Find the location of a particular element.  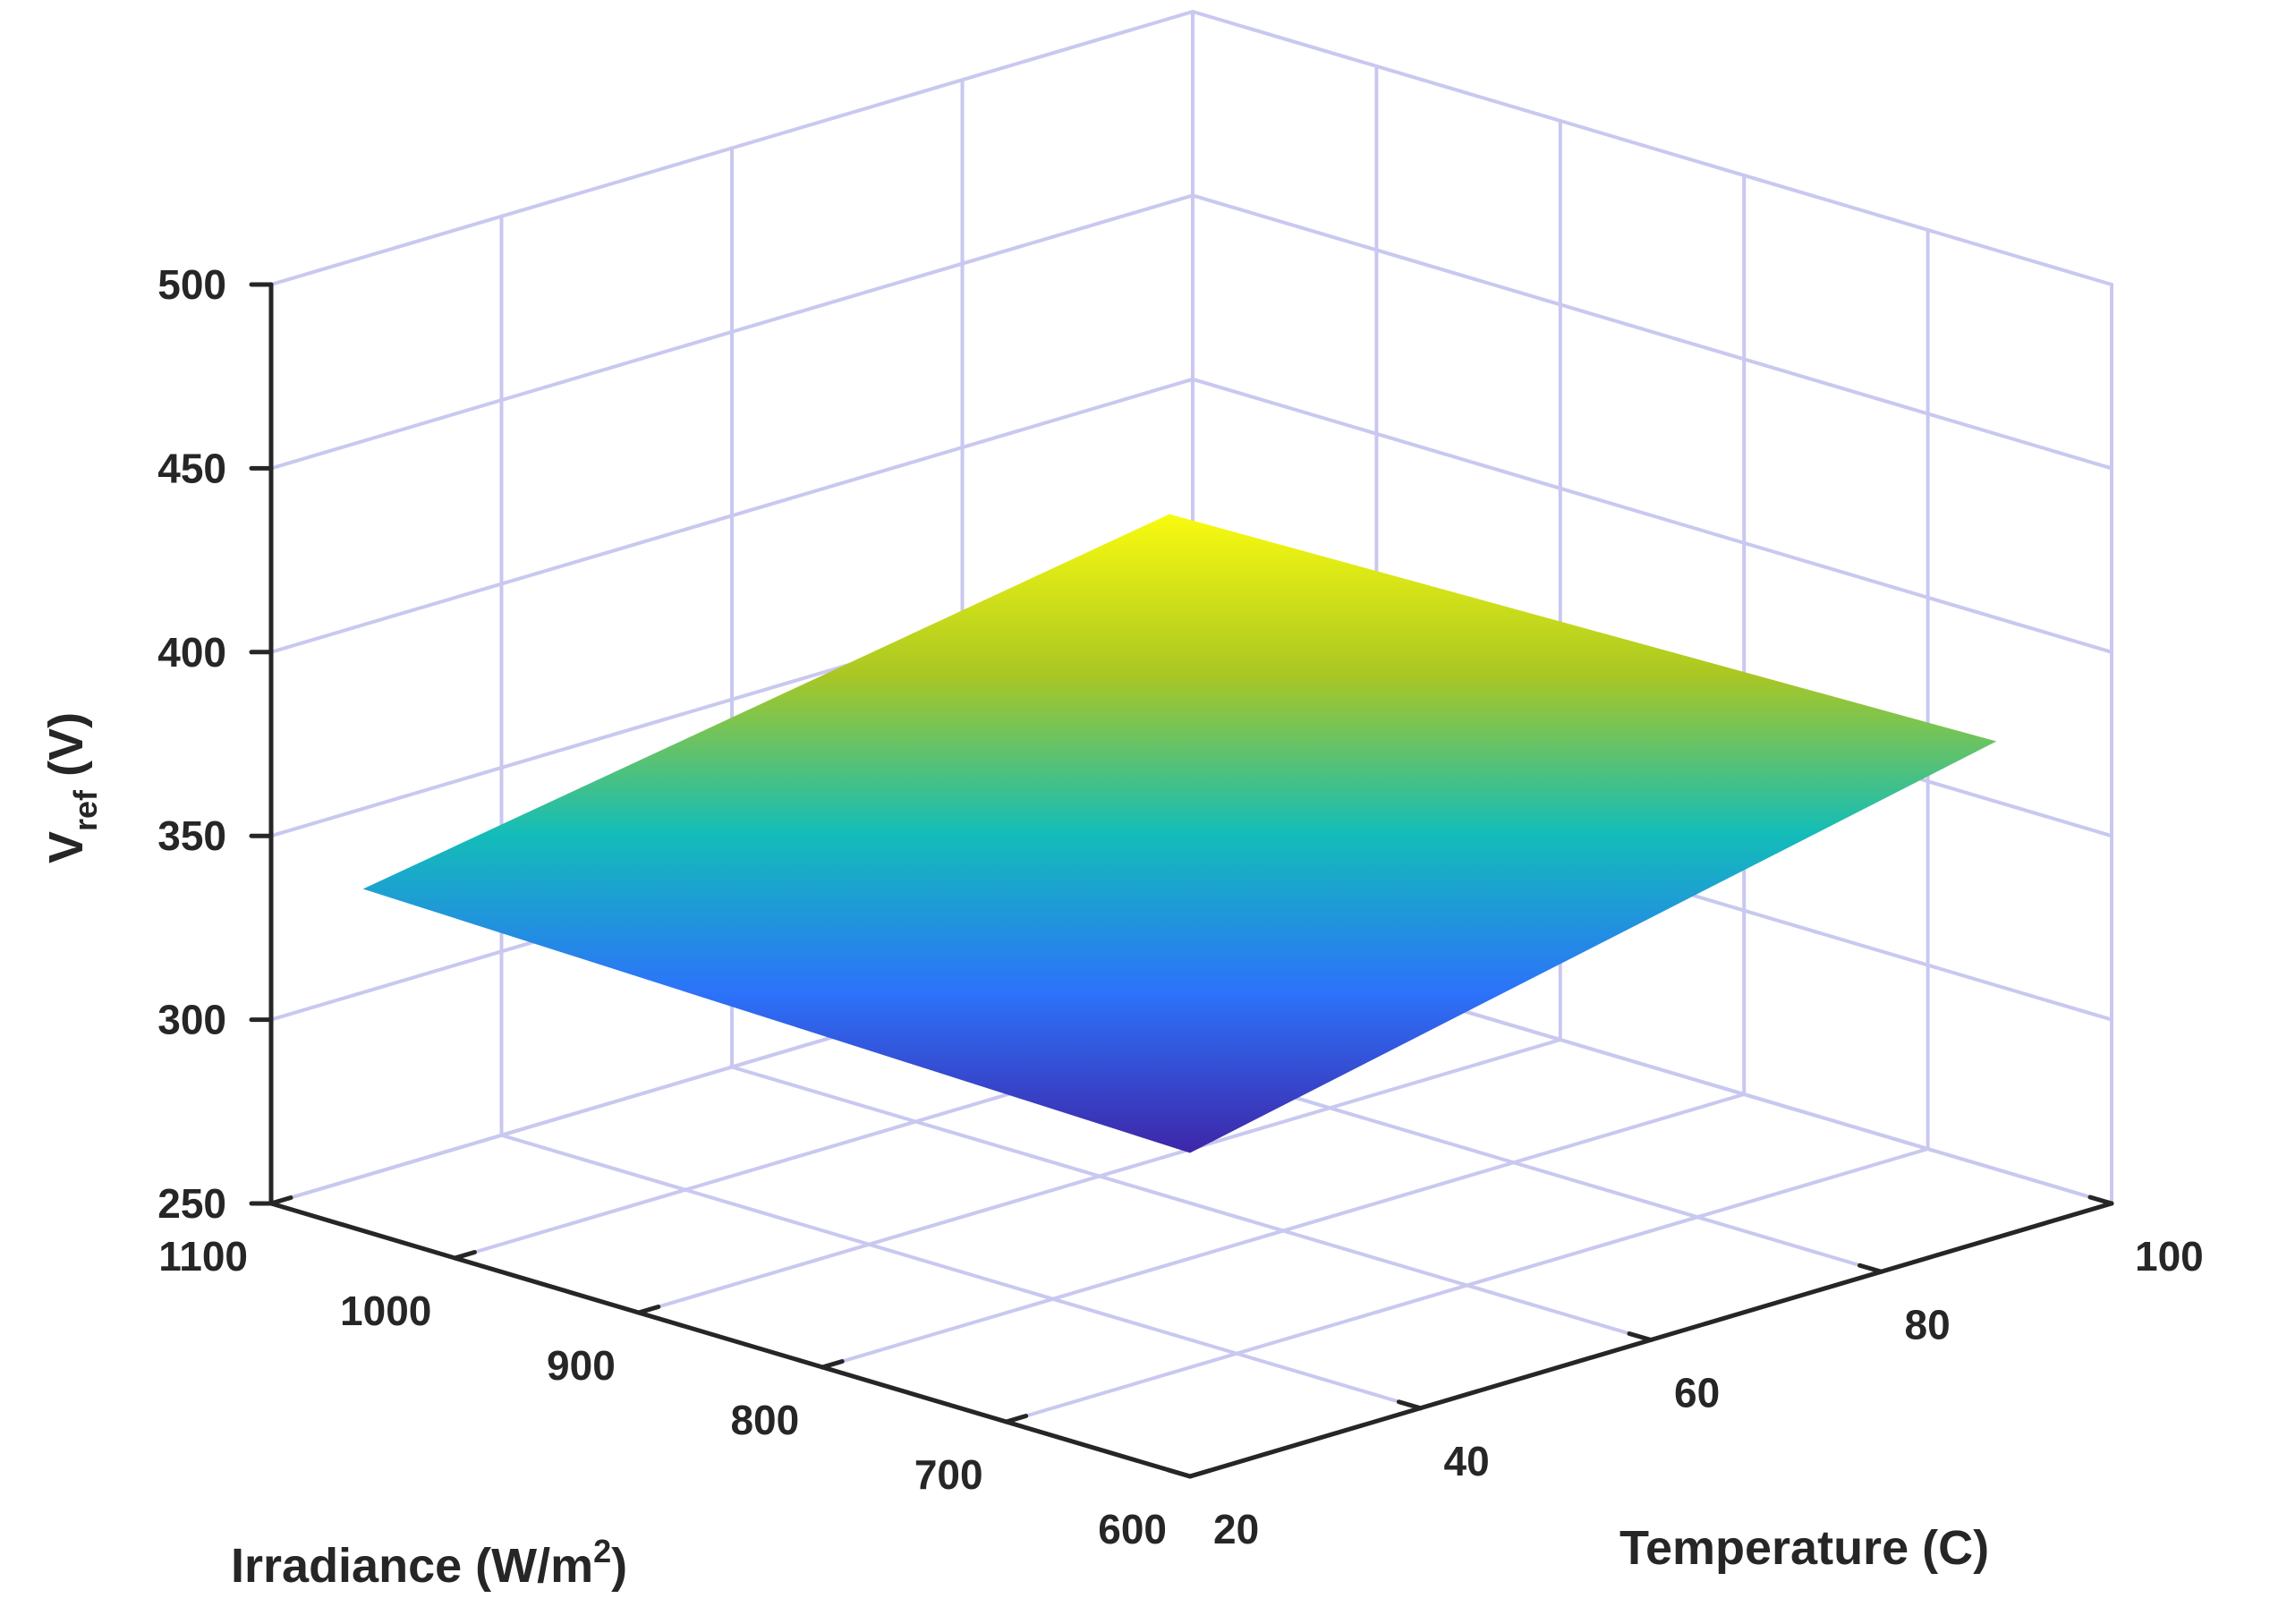

z-tick-label: 250 is located at coordinates (191, 1203).